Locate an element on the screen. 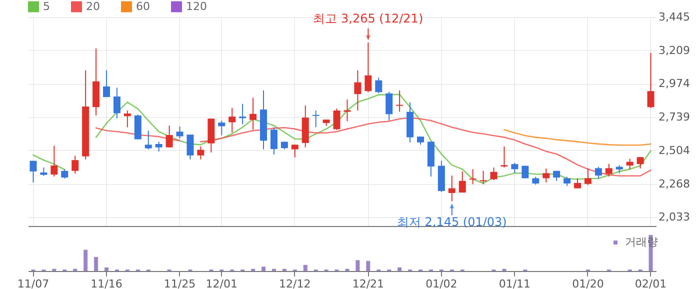 This screenshot has width=700, height=289. legend-label: 5 is located at coordinates (46, 6).